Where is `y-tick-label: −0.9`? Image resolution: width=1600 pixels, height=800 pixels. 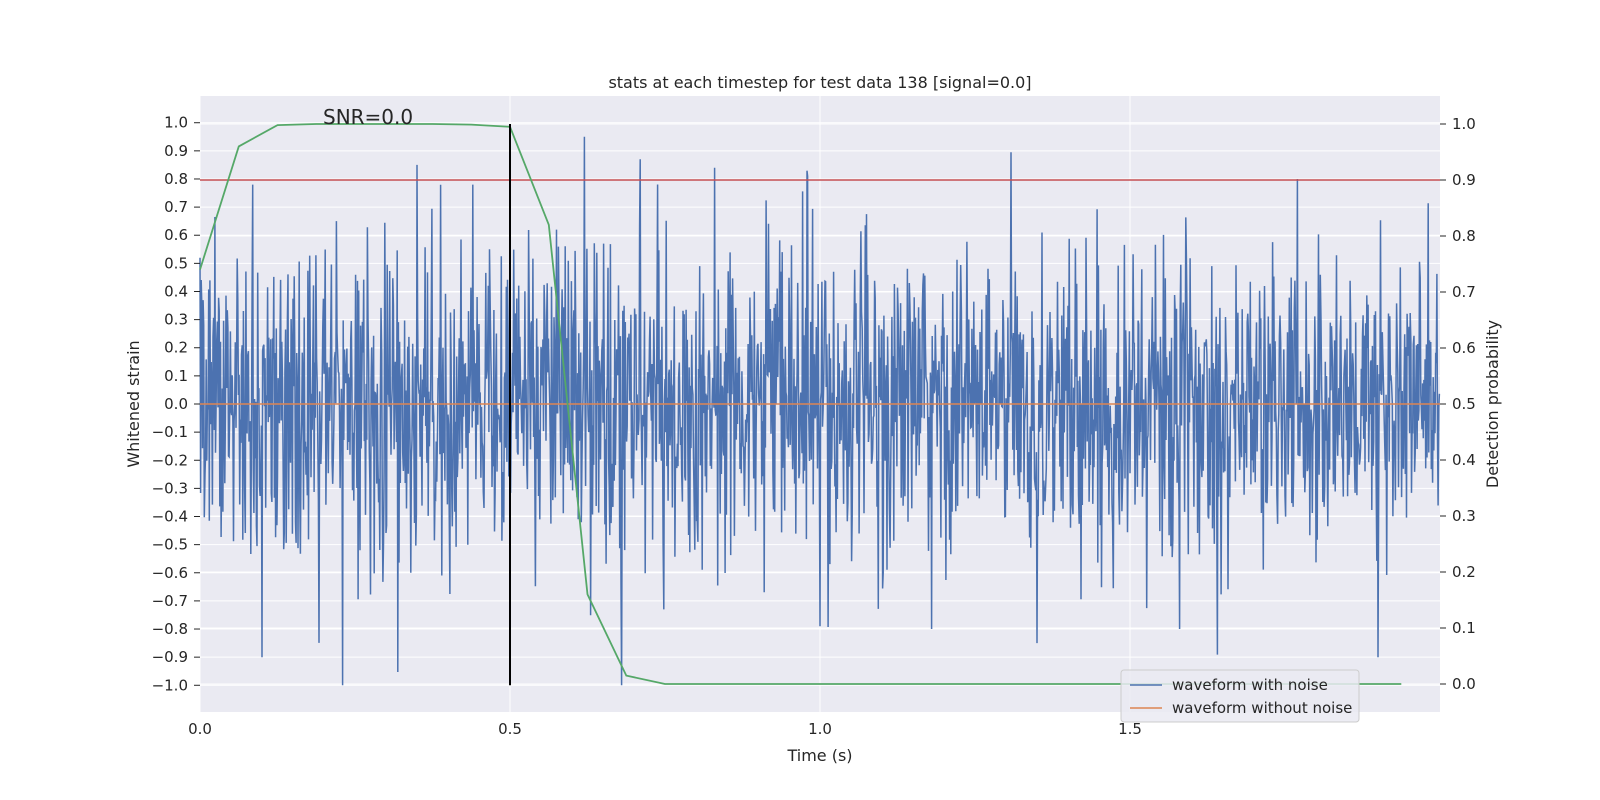 y-tick-label: −0.9 is located at coordinates (170, 657).